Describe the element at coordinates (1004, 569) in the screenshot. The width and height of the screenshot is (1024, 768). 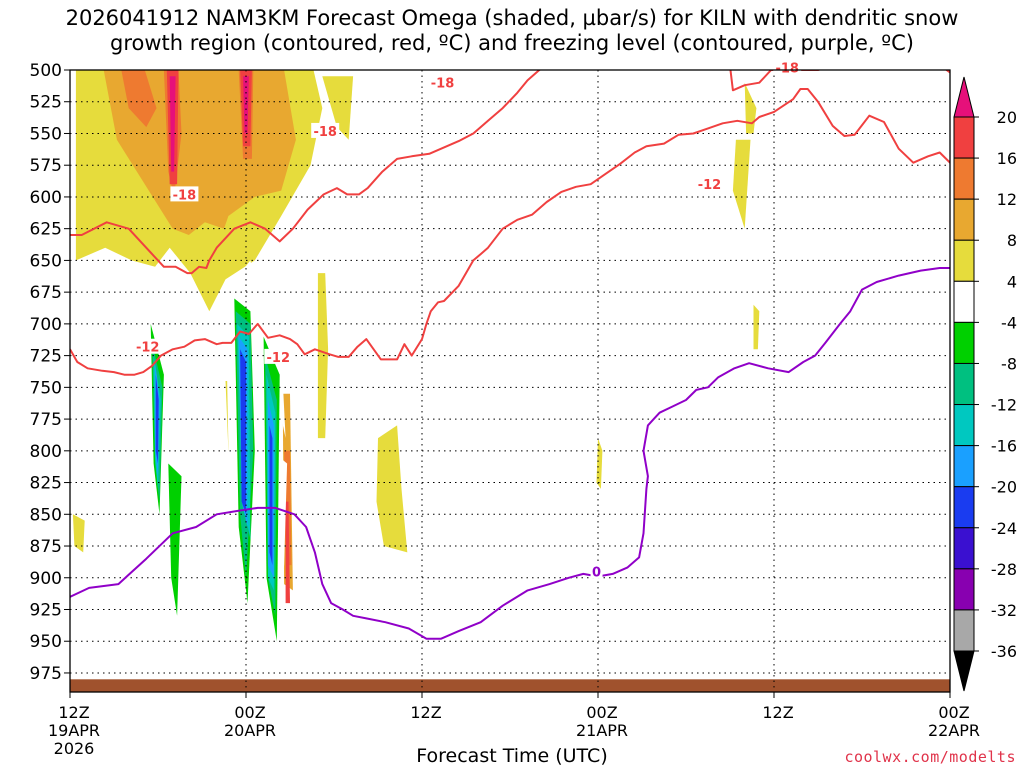
I see `colorbar-label: -28` at that location.